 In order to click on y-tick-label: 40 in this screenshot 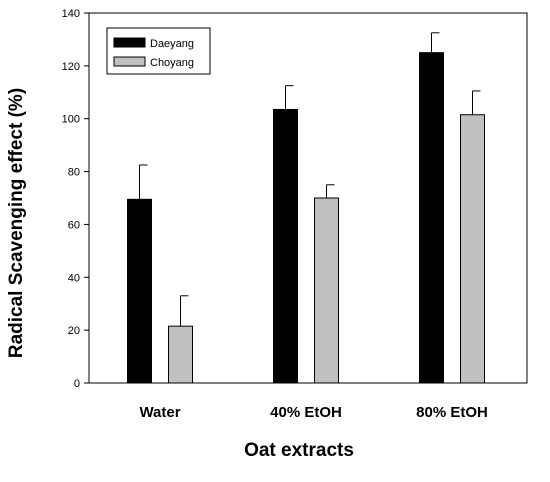, I will do `click(74, 278)`.